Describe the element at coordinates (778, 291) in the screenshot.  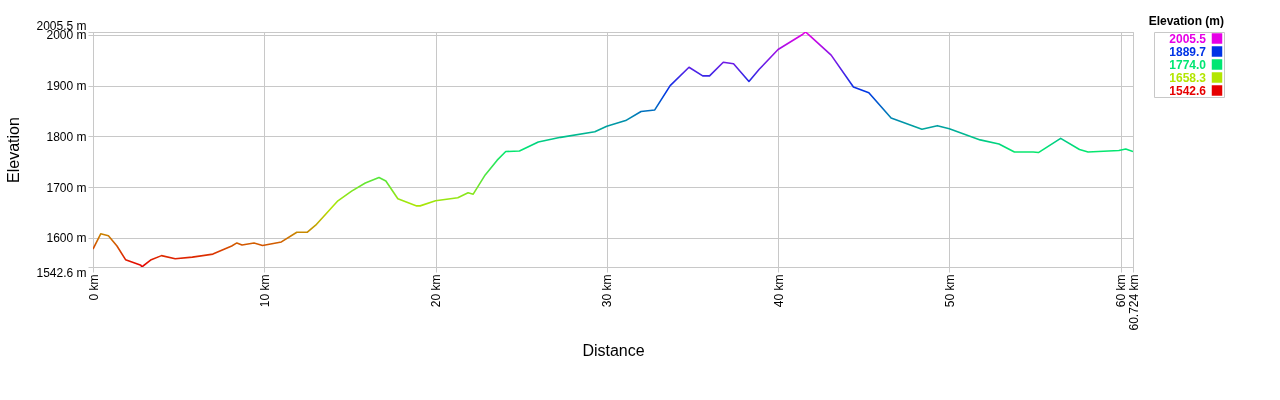
I see `x-tick-label: 40 km` at that location.